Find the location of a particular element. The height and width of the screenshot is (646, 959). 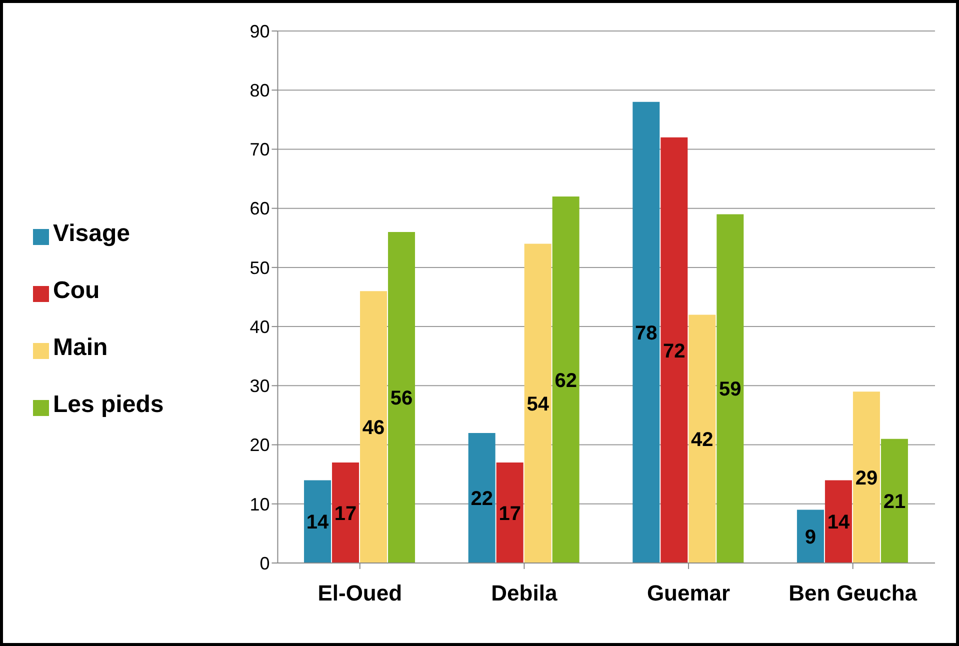

data-label: 59 is located at coordinates (730, 389).